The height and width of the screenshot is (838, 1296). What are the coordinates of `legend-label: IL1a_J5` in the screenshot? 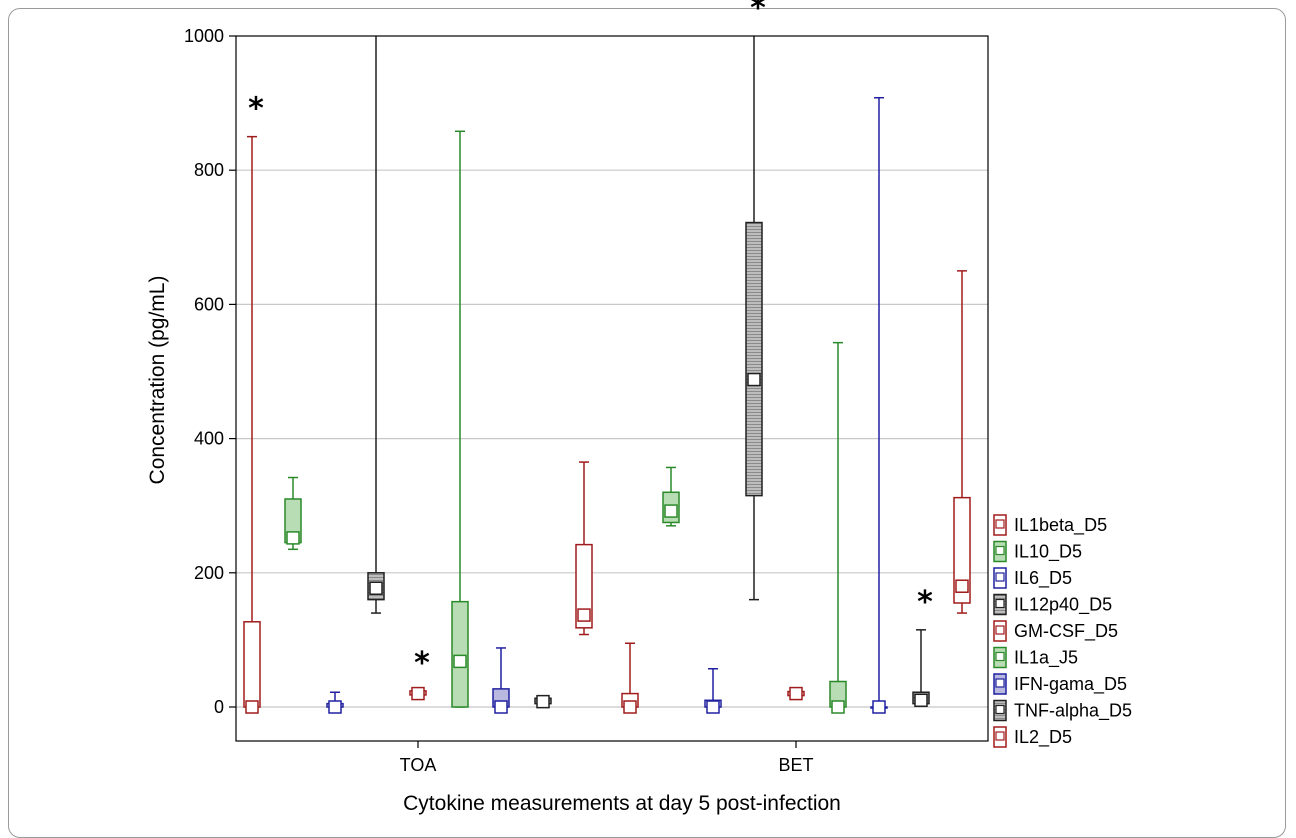 It's located at (1046, 658).